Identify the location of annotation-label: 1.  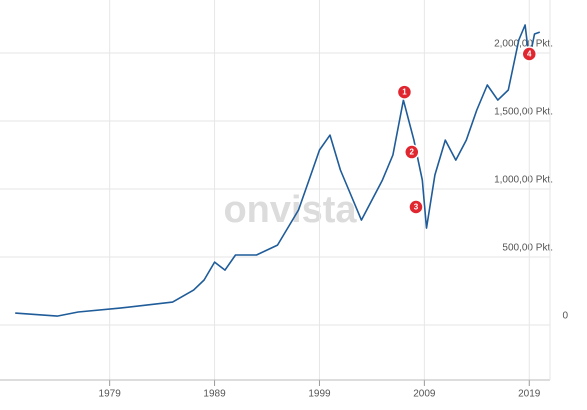
(404, 92).